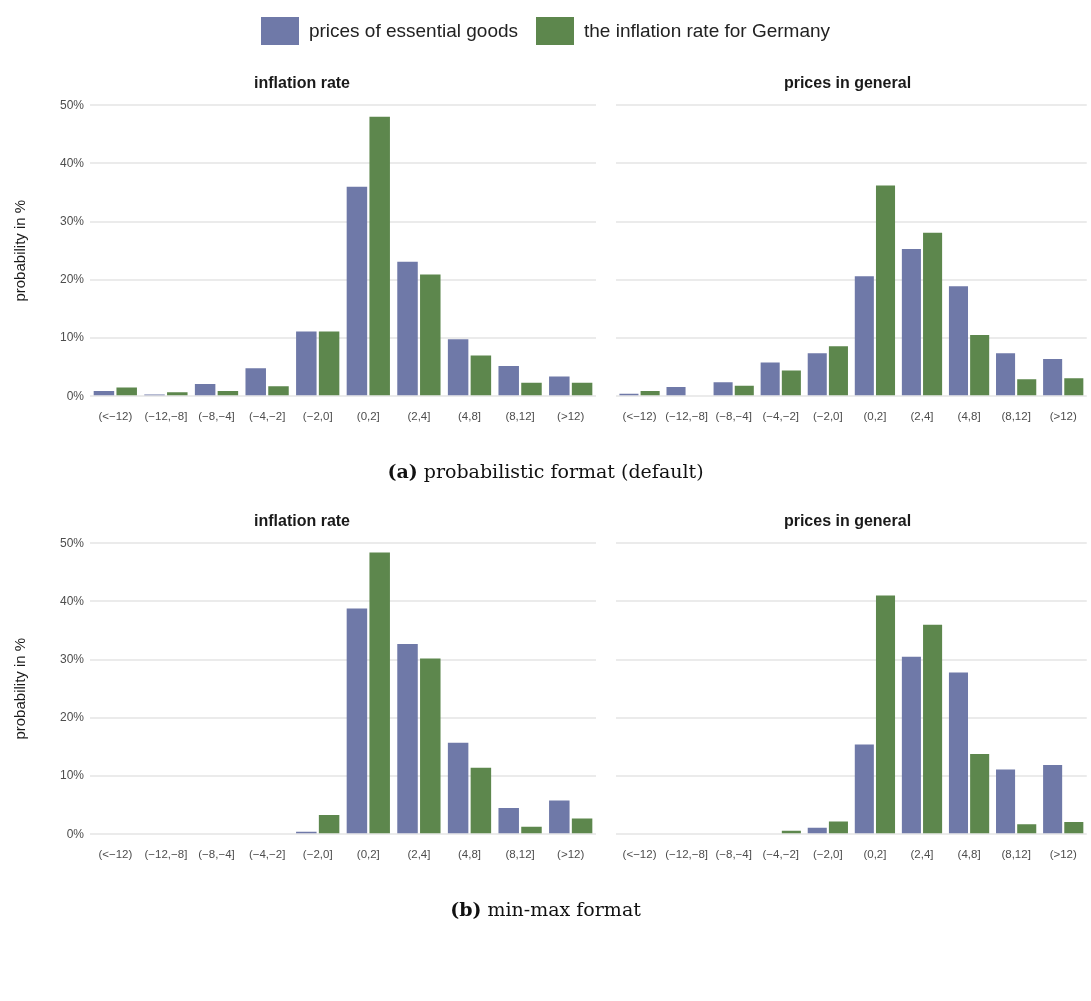 The image size is (1091, 1001). What do you see at coordinates (545, 471) in the screenshot?
I see `text: (a) probabilistic format (default)` at bounding box center [545, 471].